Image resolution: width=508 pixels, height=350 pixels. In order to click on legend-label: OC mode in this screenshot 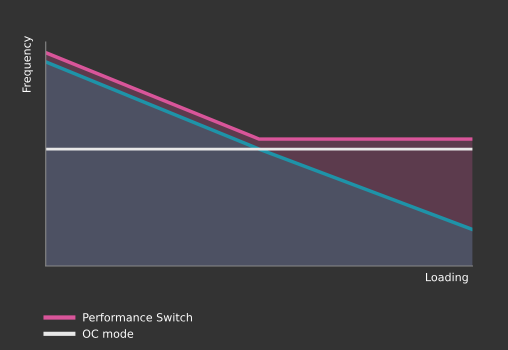, I will do `click(108, 333)`.